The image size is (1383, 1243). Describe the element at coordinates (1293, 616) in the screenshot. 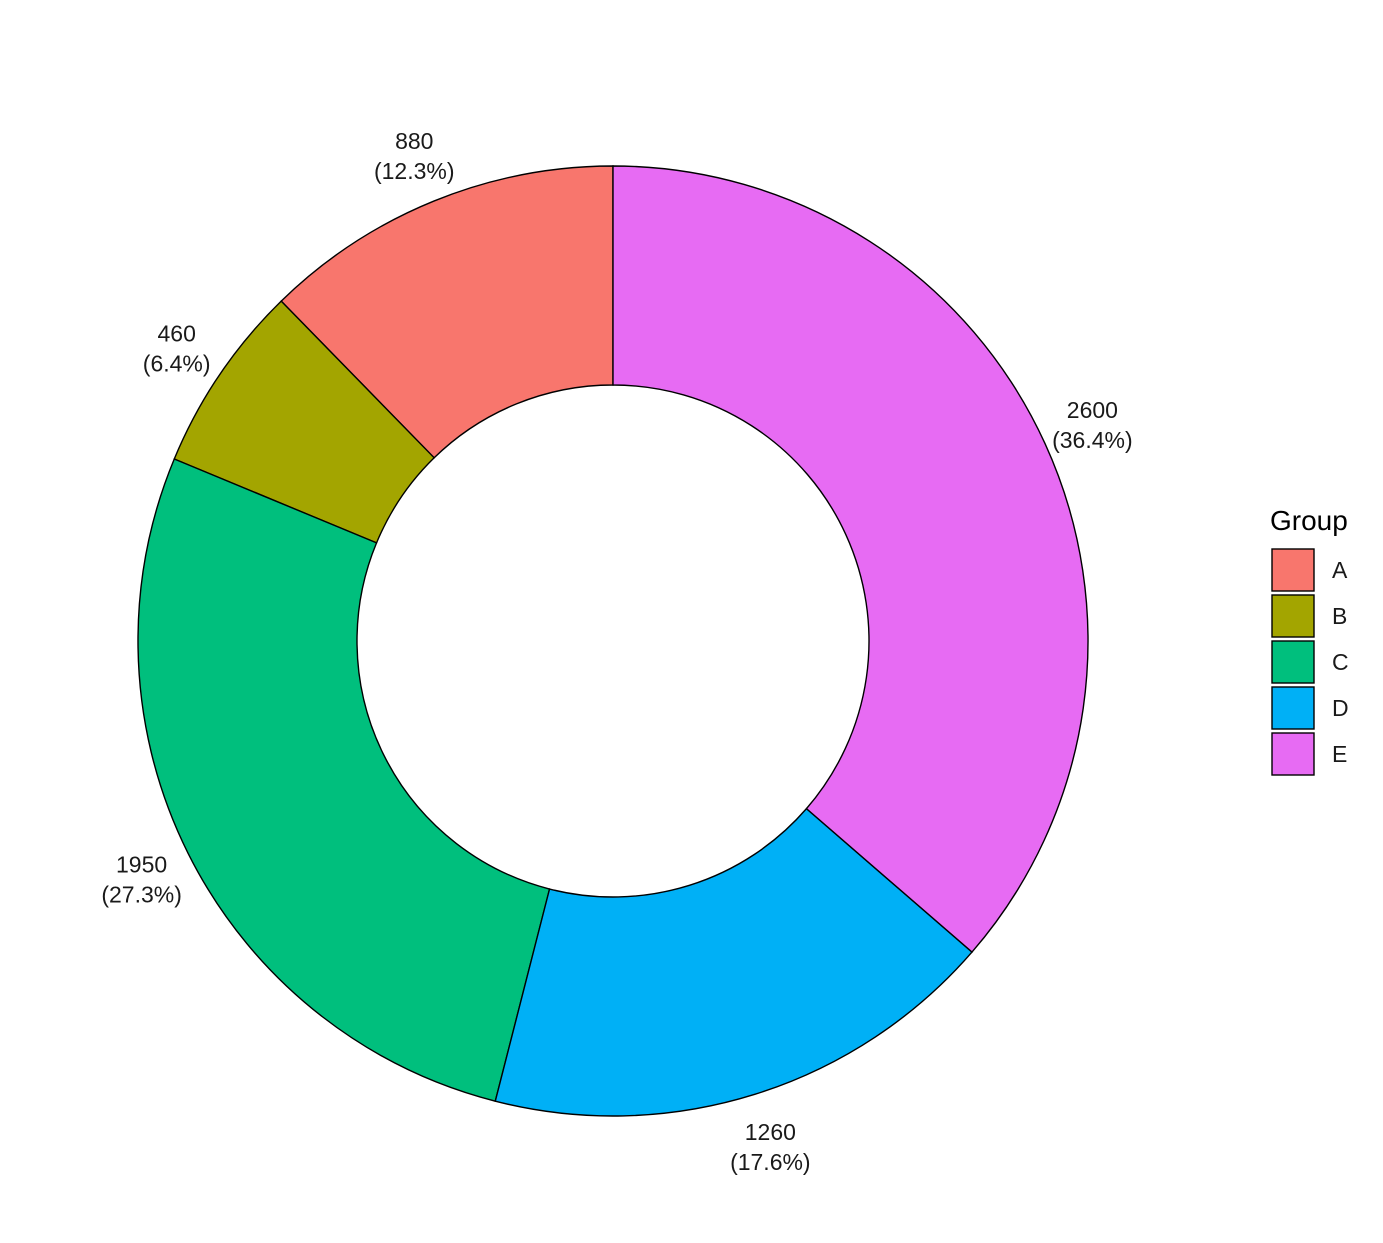

I see `legend-key-b` at that location.